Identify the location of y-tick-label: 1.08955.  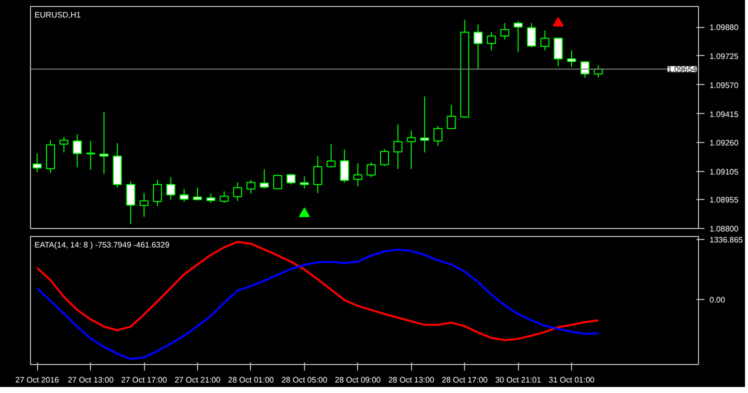
(724, 200).